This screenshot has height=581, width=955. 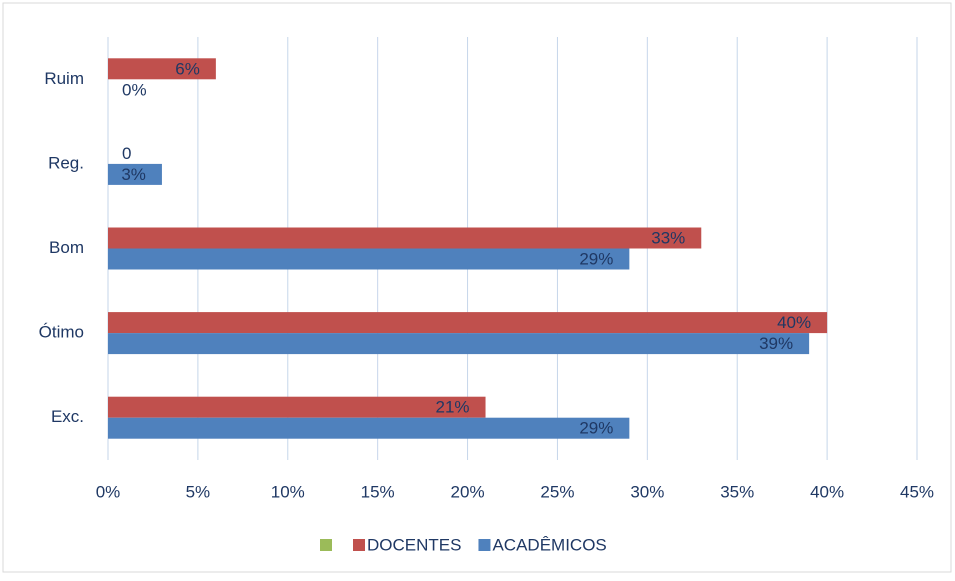 I want to click on x-tick-label: 35%, so click(x=737, y=491).